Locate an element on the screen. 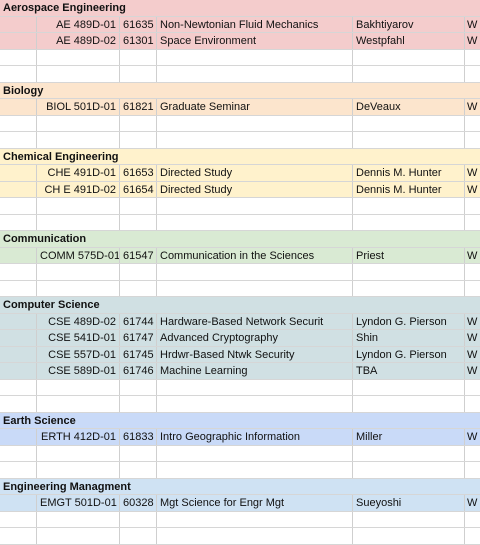 Image resolution: width=480 pixels, height=545 pixels. course-row: CSE 589D-01 61746 Machine Learning TBA W is located at coordinates (240, 371).